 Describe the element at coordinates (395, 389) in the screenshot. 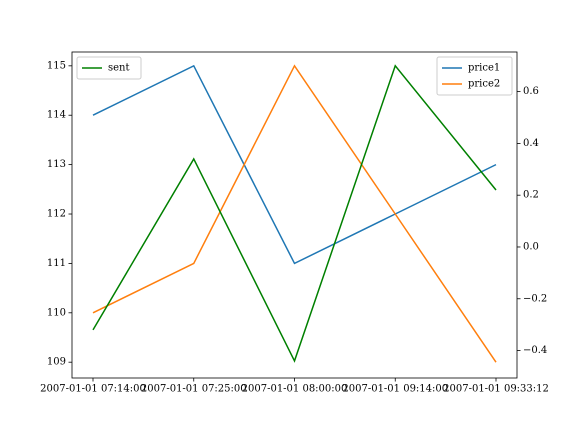

I see `x-tick-label: 2007-01-01 09:14:00` at that location.